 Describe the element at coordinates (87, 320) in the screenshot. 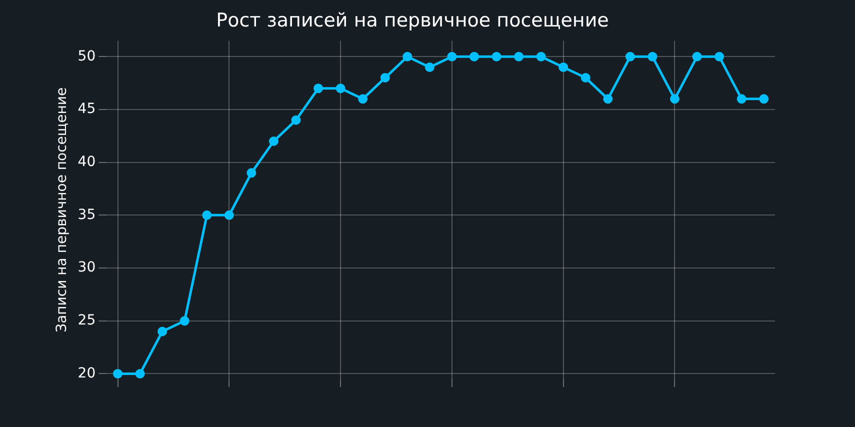

I see `y-tick-label: 25` at that location.